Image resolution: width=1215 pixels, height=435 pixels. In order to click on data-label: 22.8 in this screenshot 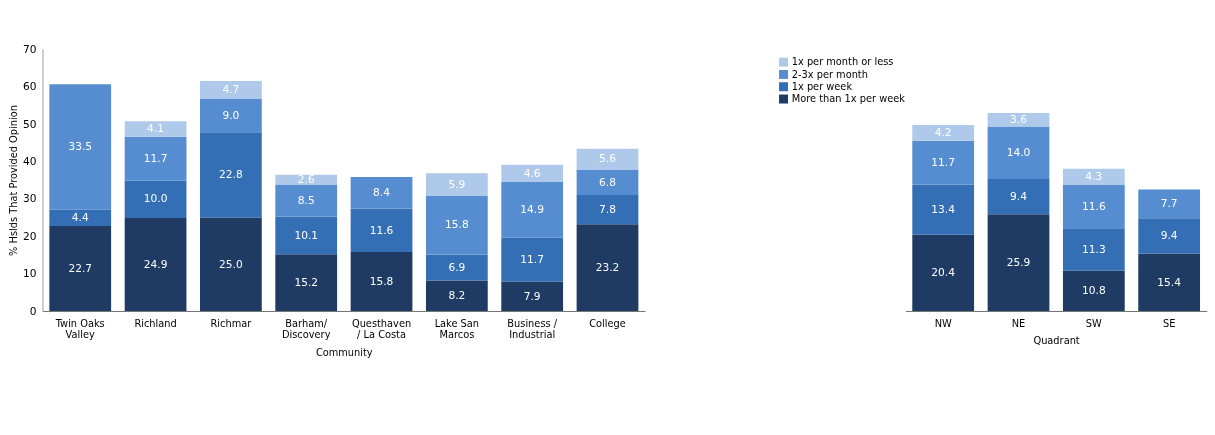, I will do `click(231, 175)`.